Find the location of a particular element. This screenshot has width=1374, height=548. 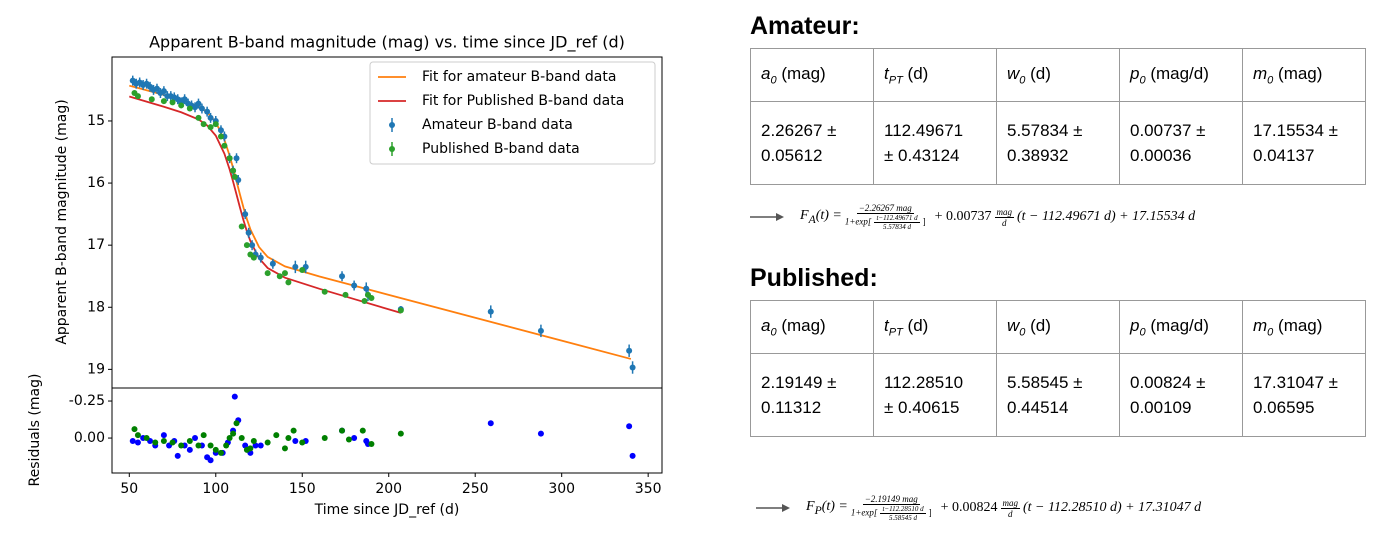

symbol: w is located at coordinates (1013, 325).